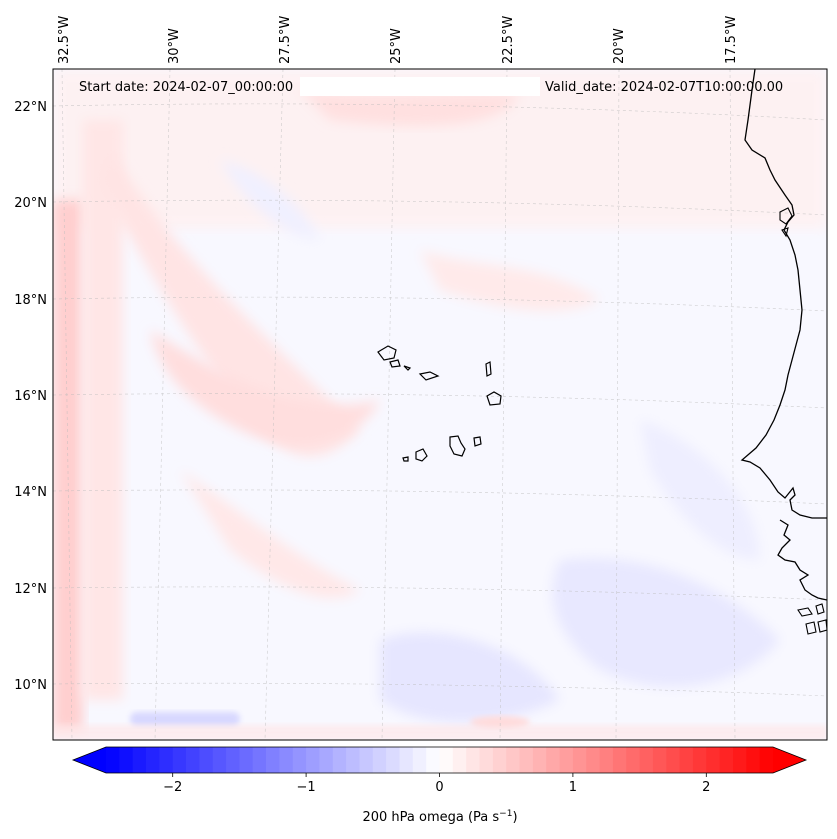 The image size is (837, 839). I want to click on lon-label-30w: 30°W, so click(174, 46).